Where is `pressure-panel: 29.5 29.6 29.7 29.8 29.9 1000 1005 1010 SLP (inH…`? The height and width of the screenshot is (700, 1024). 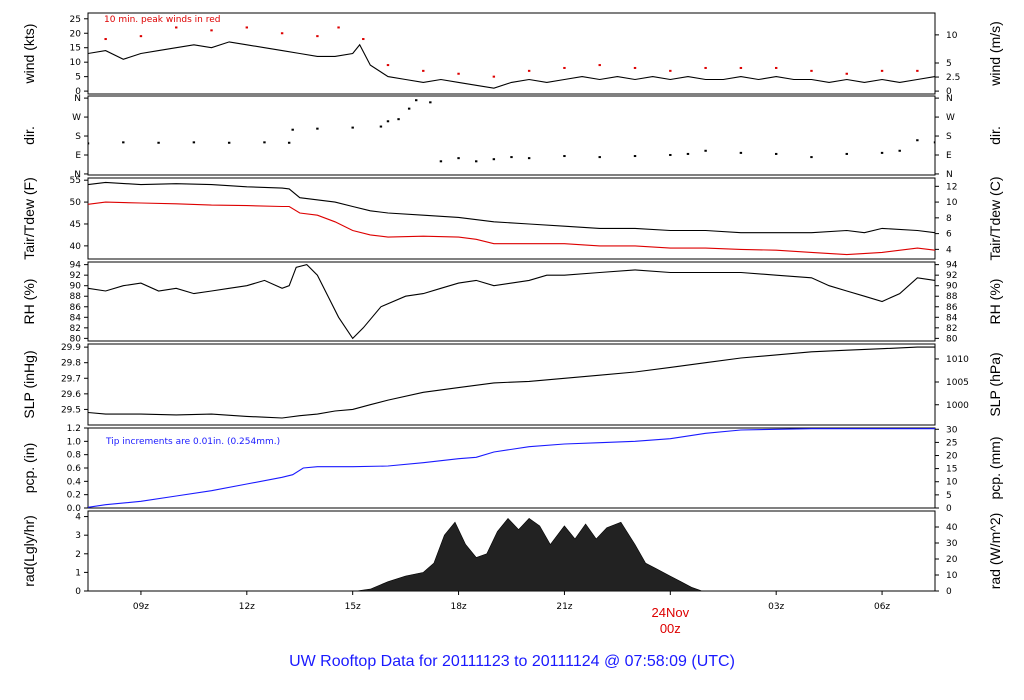
pressure-panel: 29.5 29.6 29.7 29.8 29.9 1000 1005 1010 SLP (inH… is located at coordinates (512, 384).